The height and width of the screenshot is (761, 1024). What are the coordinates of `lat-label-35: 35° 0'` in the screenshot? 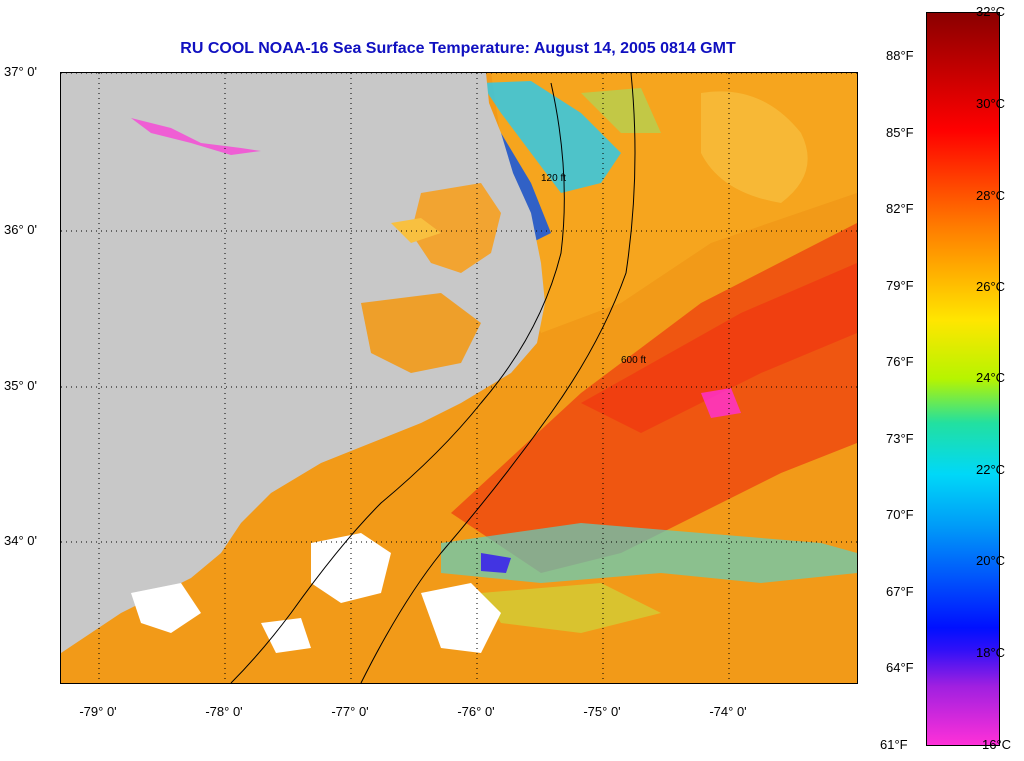 It's located at (20, 385).